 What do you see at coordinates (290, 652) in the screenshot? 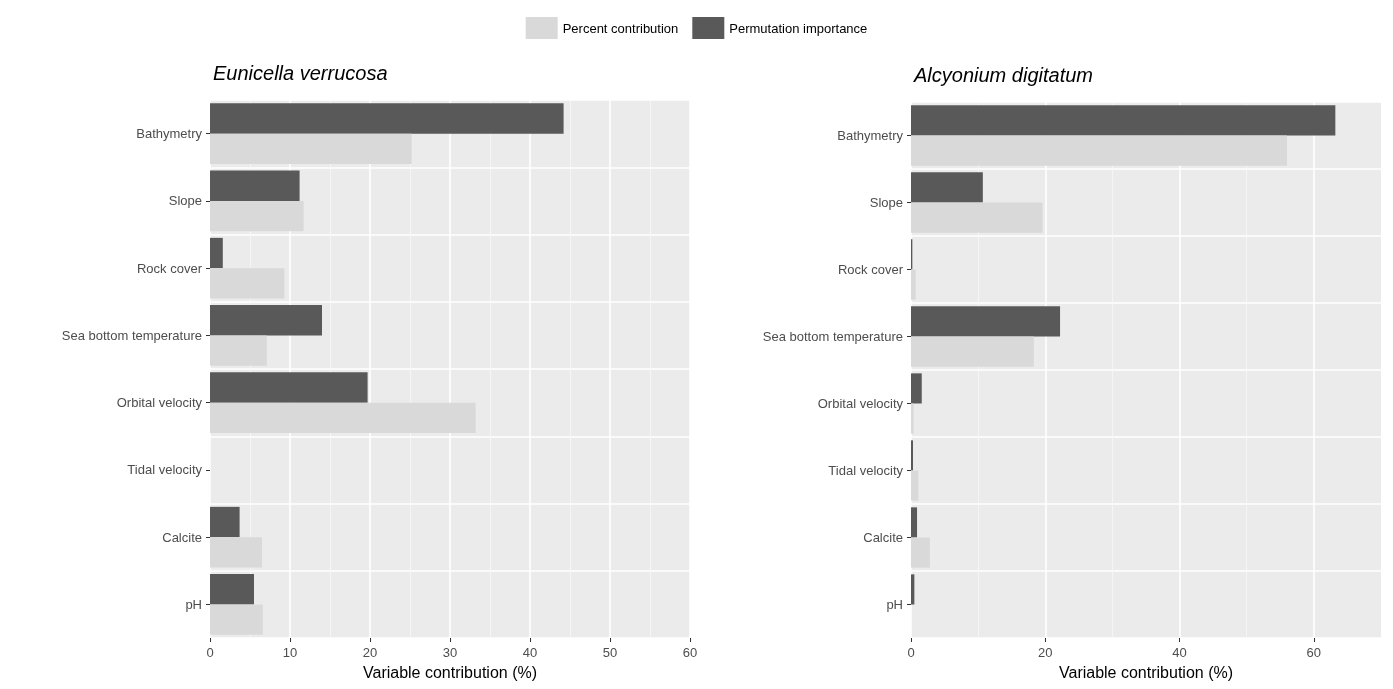
I see `x-tick-label: 10` at bounding box center [290, 652].